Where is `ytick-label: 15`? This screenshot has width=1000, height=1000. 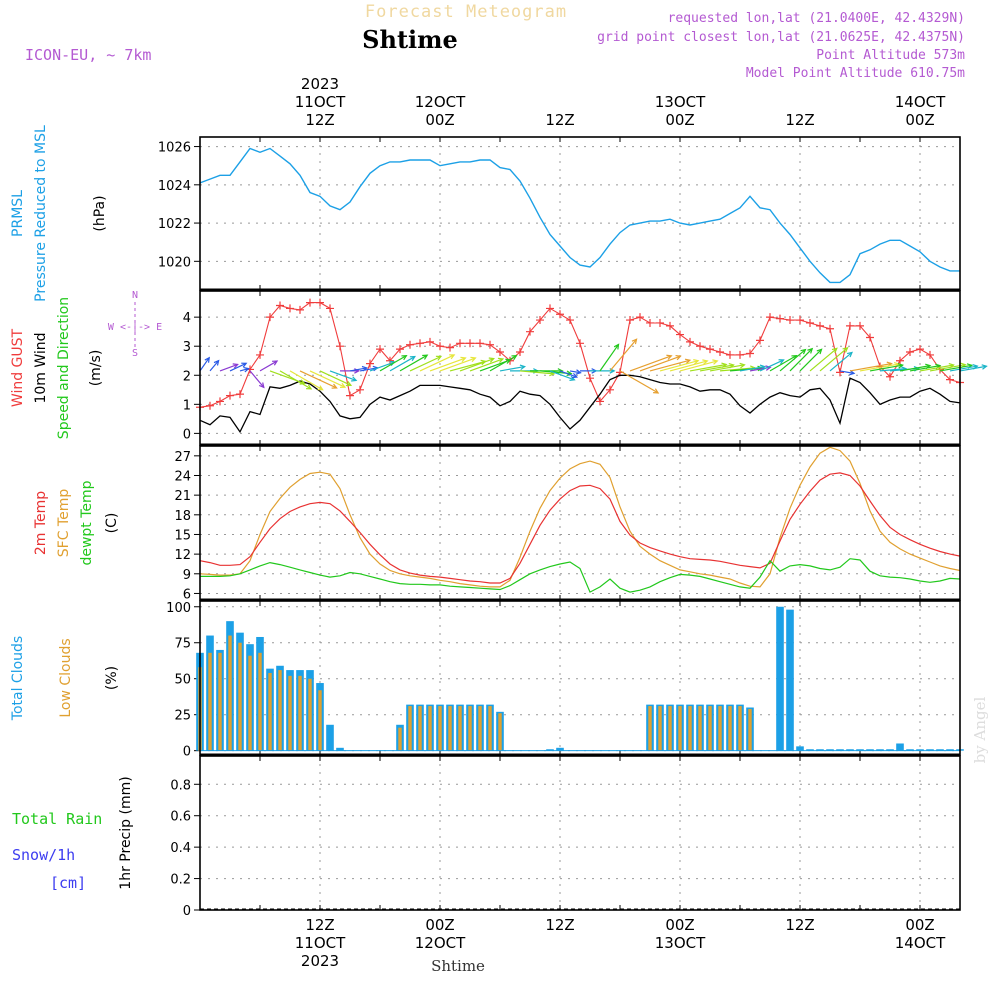
ytick-label: 15 is located at coordinates (182, 535).